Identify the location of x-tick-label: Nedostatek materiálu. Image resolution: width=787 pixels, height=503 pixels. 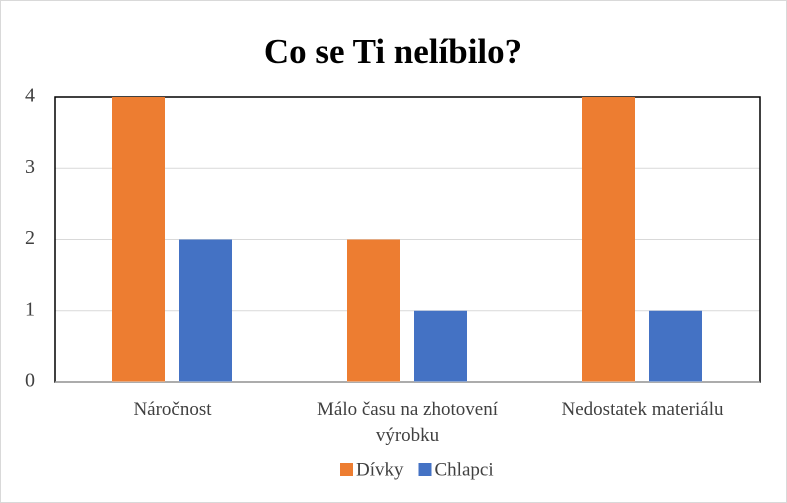
(642, 409).